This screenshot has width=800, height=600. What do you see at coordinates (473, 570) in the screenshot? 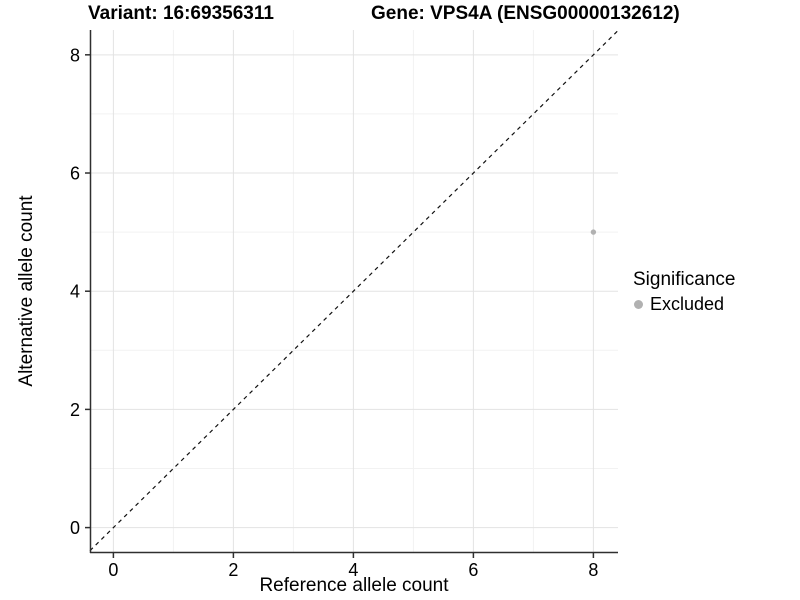
I see `x-tick-label: 6` at bounding box center [473, 570].